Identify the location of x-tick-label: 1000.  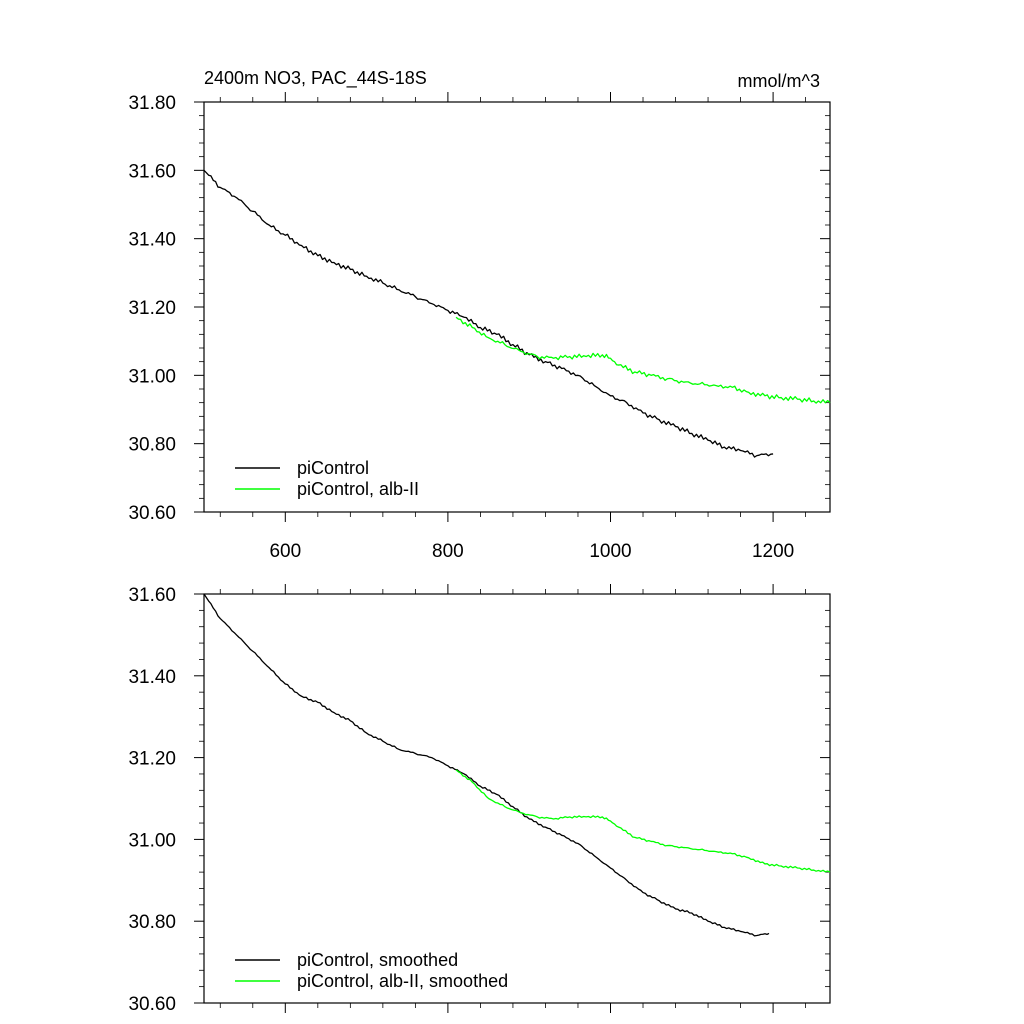
(610, 551).